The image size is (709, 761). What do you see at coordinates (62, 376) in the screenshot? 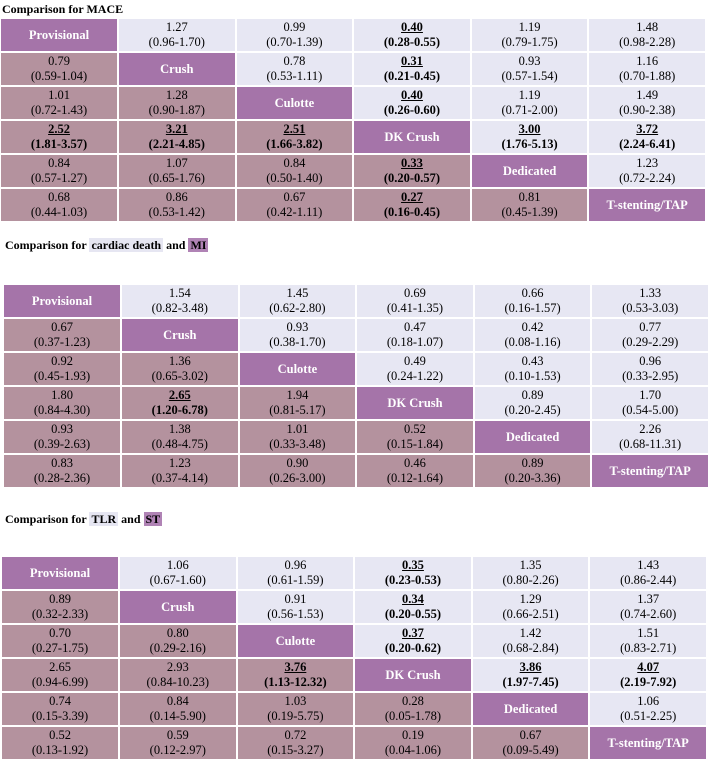
I see `confidence-interval: (0.45-1.93)` at bounding box center [62, 376].